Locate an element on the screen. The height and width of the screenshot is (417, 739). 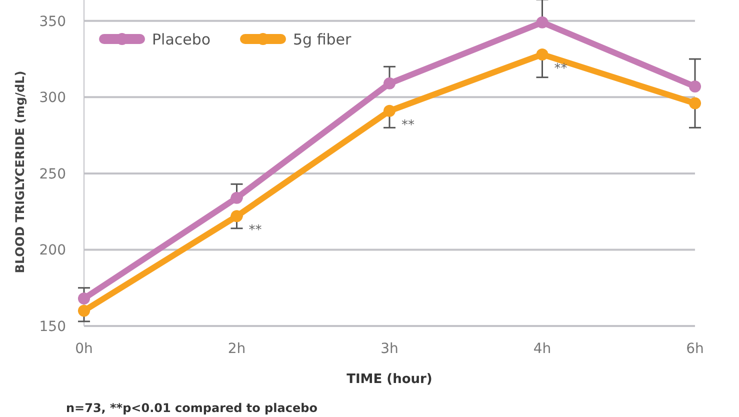
legend-label: 5g fiber is located at coordinates (322, 39).